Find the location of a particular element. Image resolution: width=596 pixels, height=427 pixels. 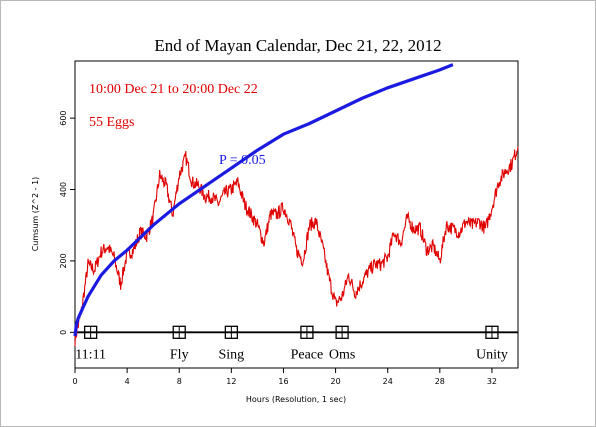

y-tick-label: 400 is located at coordinates (63, 189).